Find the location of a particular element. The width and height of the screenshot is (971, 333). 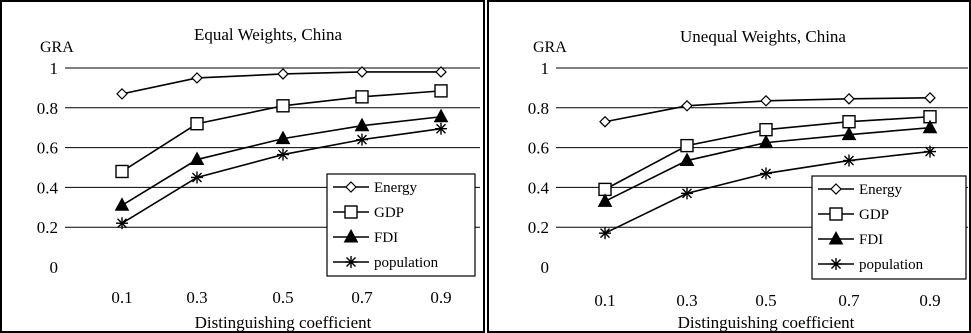

left-chart-y-axis-label: GRA is located at coordinates (57, 47).